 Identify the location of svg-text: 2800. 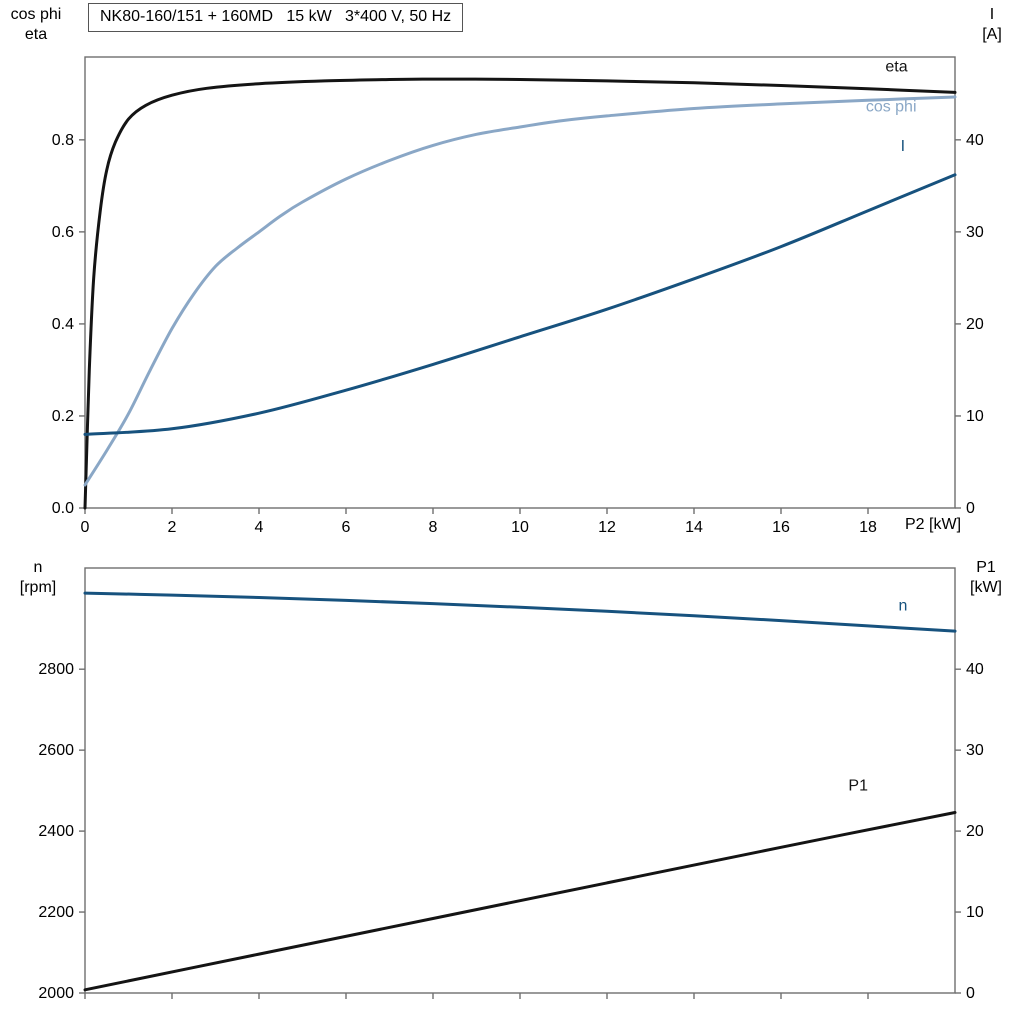
(56, 669).